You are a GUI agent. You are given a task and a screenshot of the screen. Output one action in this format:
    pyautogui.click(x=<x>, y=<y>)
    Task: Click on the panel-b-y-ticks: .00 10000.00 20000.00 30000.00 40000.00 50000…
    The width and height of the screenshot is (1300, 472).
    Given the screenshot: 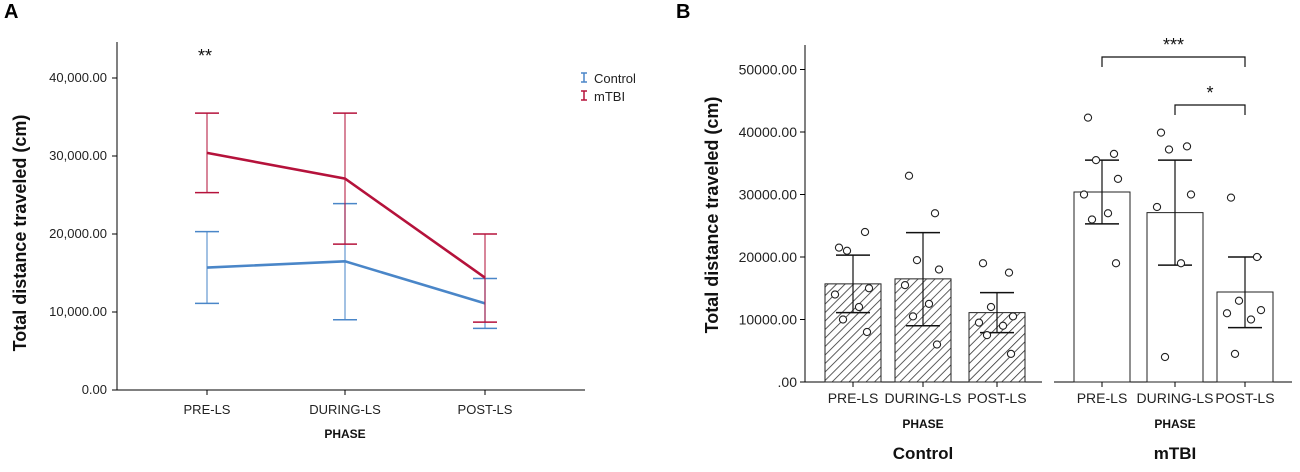 What is the action you would take?
    pyautogui.click(x=772, y=226)
    